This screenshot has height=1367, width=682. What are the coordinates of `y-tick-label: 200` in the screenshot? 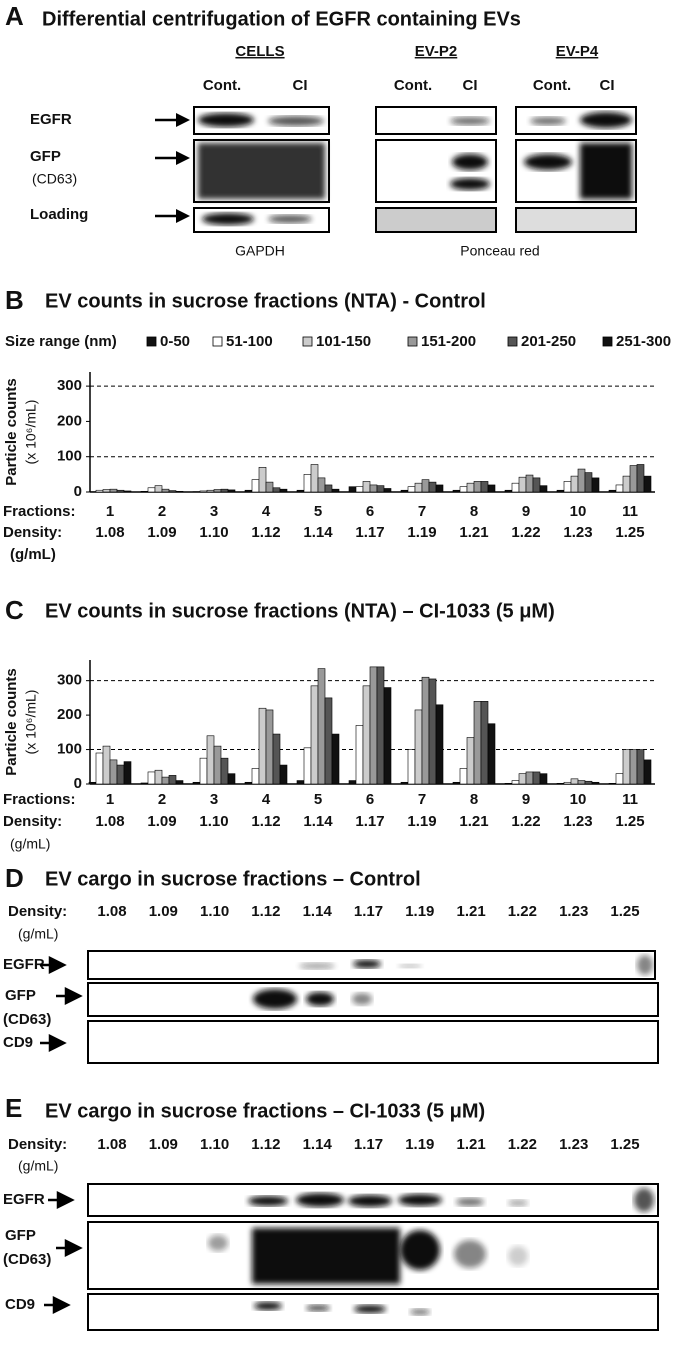 It's located at (69, 420).